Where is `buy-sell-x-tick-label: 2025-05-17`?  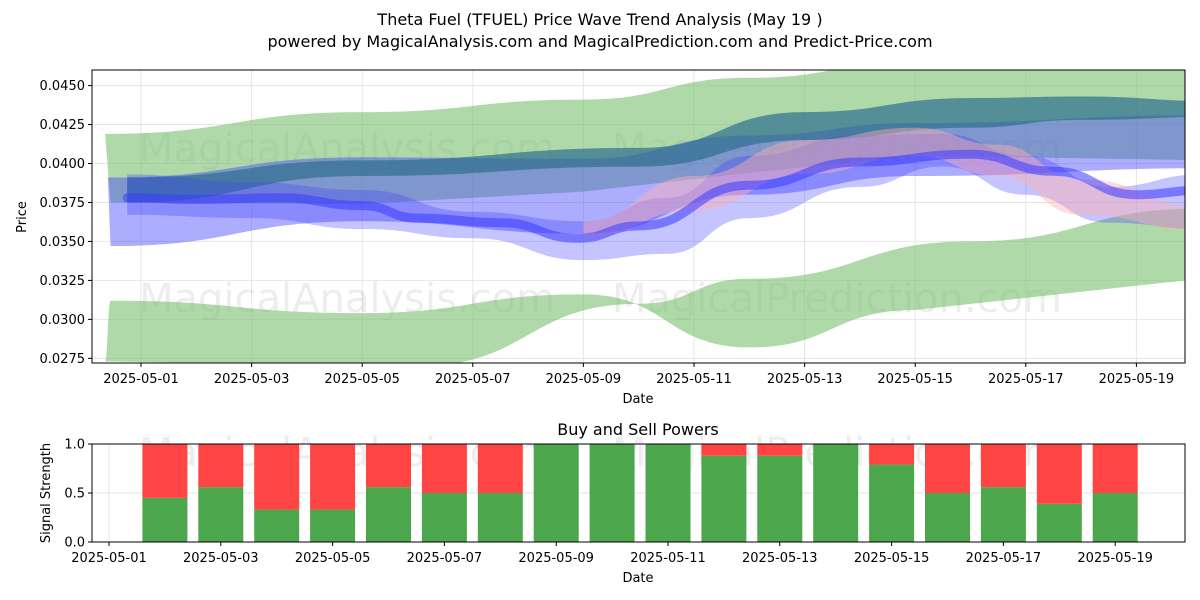
buy-sell-x-tick-label: 2025-05-17 is located at coordinates (1004, 558).